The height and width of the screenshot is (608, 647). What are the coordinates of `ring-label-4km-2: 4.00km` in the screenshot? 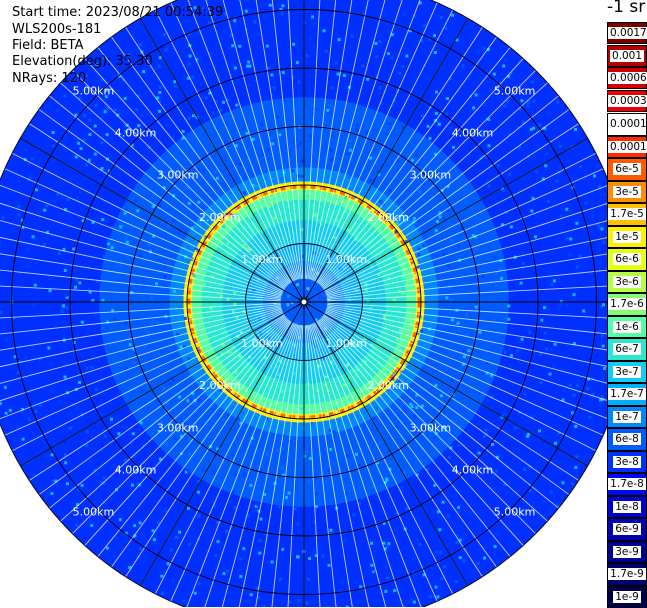 It's located at (136, 469).